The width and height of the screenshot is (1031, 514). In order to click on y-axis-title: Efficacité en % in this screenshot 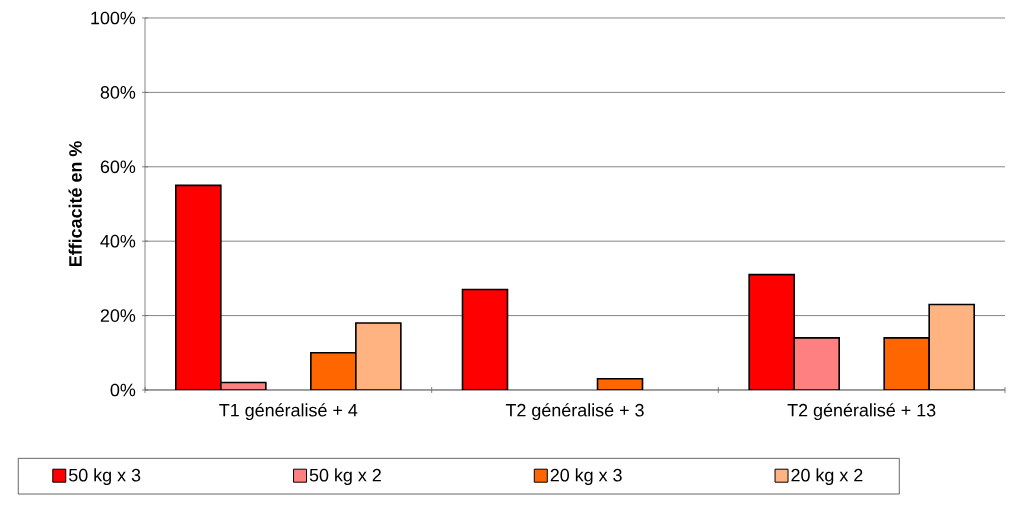, I will do `click(75, 204)`.